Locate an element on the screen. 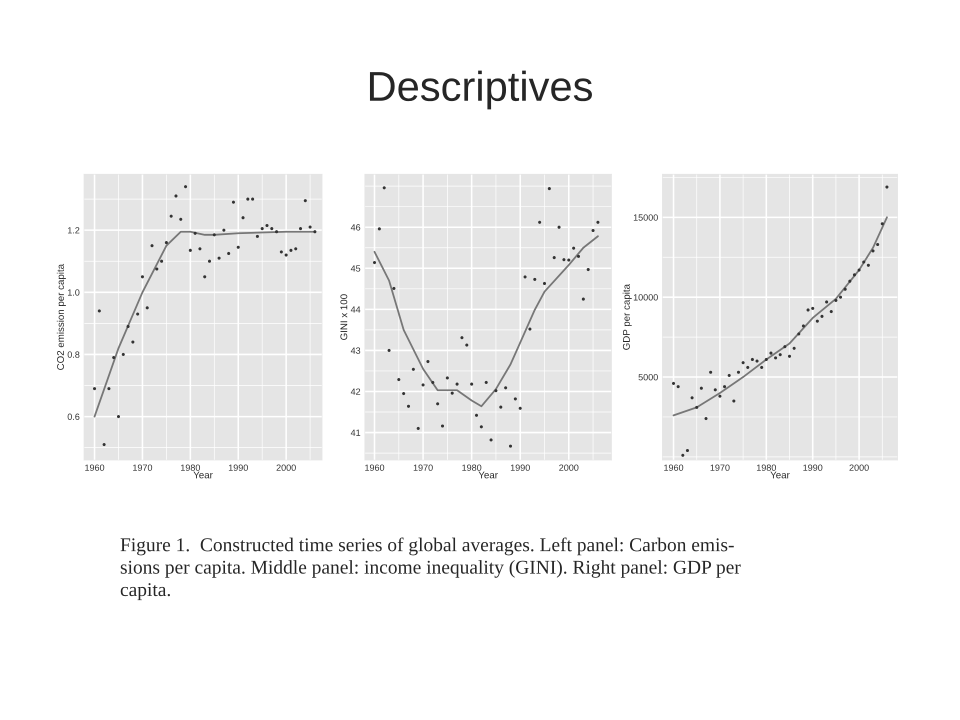 The height and width of the screenshot is (720, 960). y-axis-title: GDP per capita is located at coordinates (627, 317).